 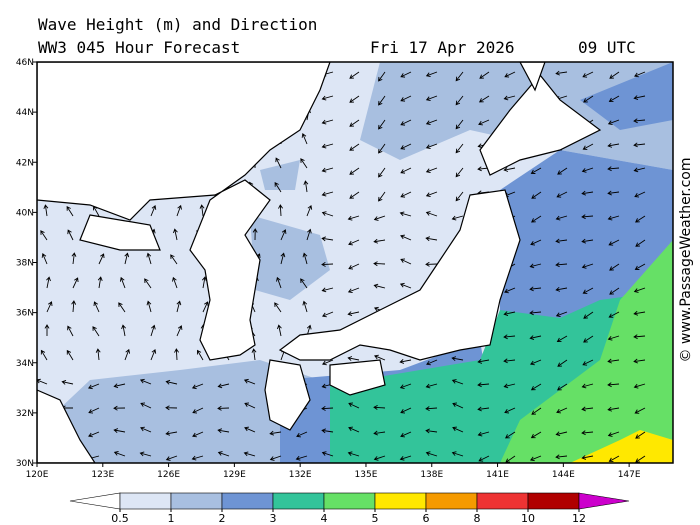 I want to click on colorbar-label: 3, so click(x=273, y=518).